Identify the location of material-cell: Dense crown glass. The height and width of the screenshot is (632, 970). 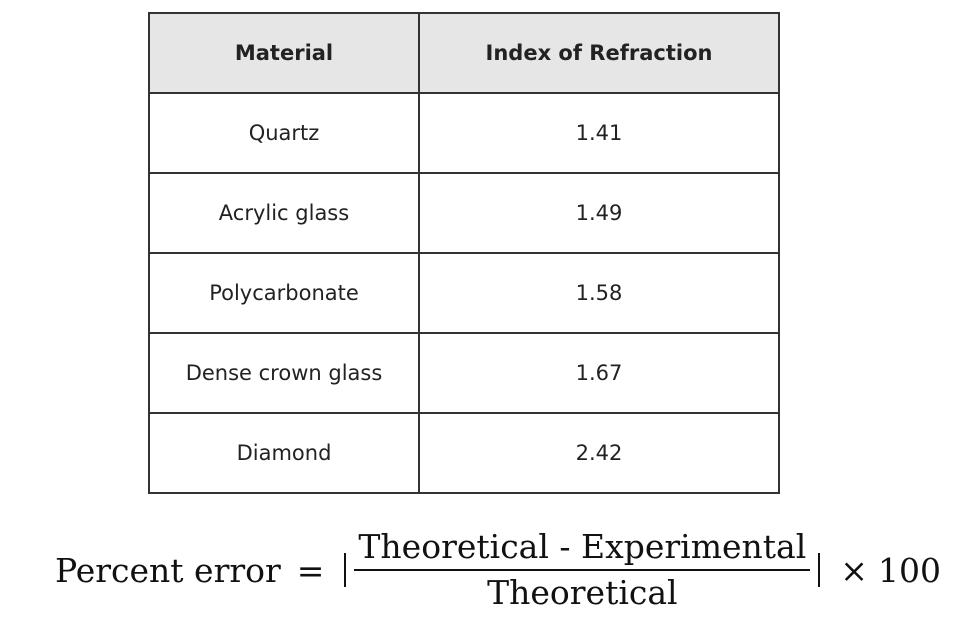
(284, 373).